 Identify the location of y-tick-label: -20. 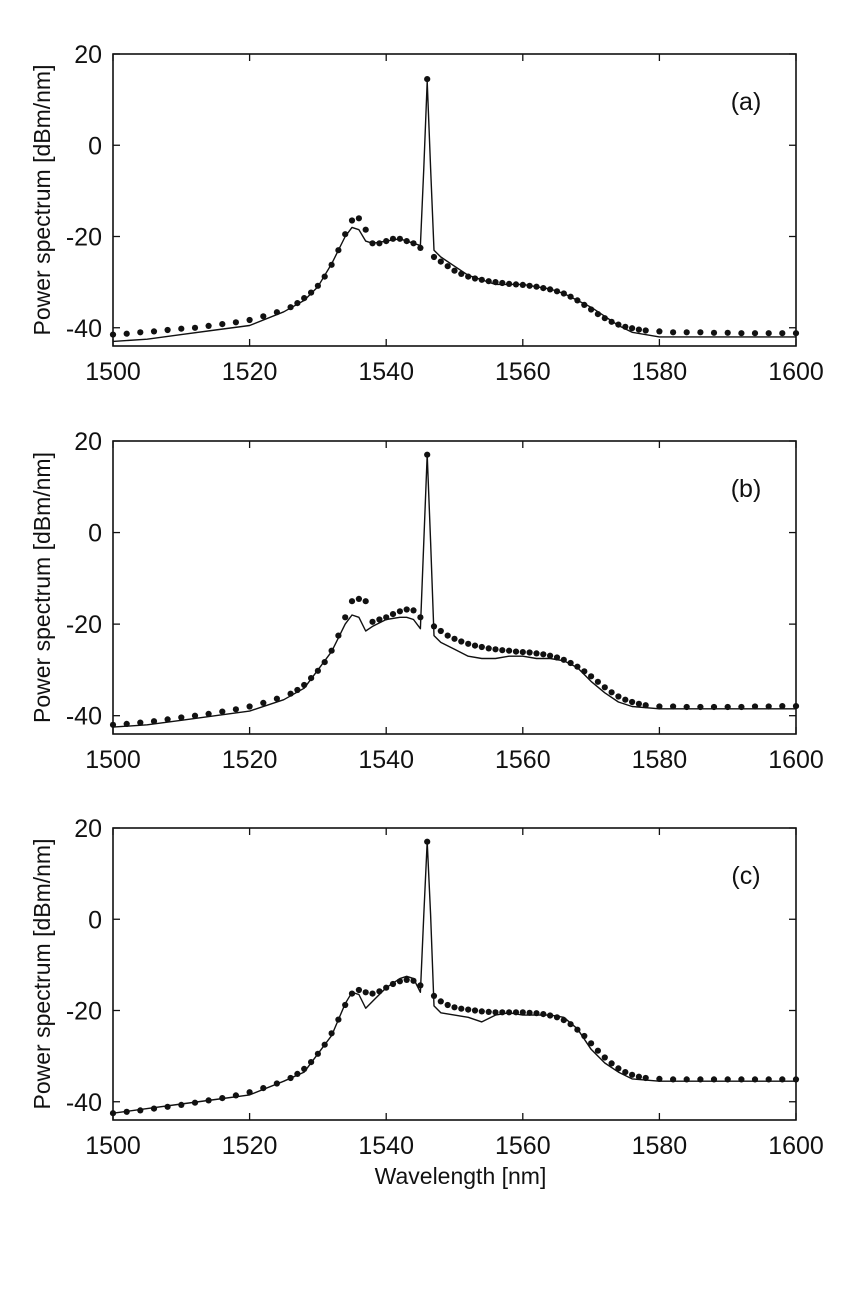
(84, 1012).